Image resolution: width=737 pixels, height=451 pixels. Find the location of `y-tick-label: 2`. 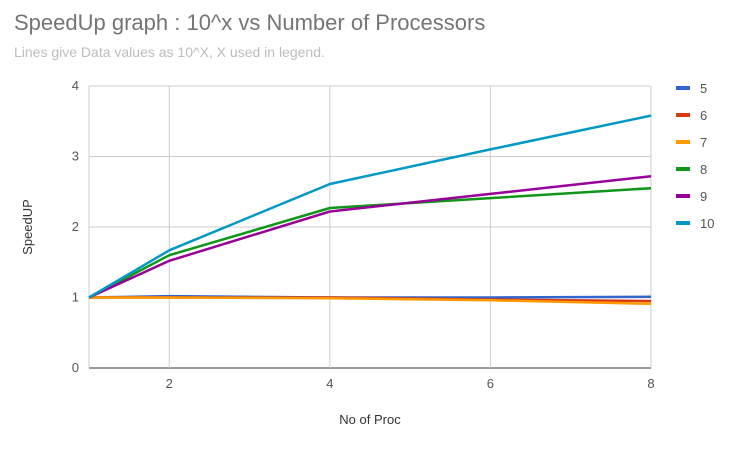

y-tick-label: 2 is located at coordinates (75, 226).